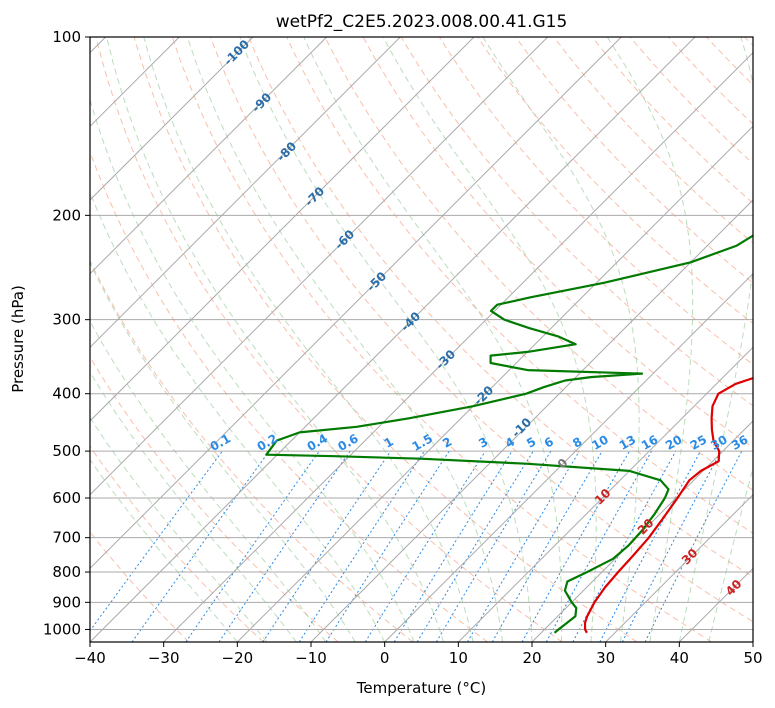 Image resolution: width=775 pixels, height=708 pixels. Describe the element at coordinates (422, 22) in the screenshot. I see `chart-title: wetPf2_C2E5.2023.008.00.41.G15` at that location.